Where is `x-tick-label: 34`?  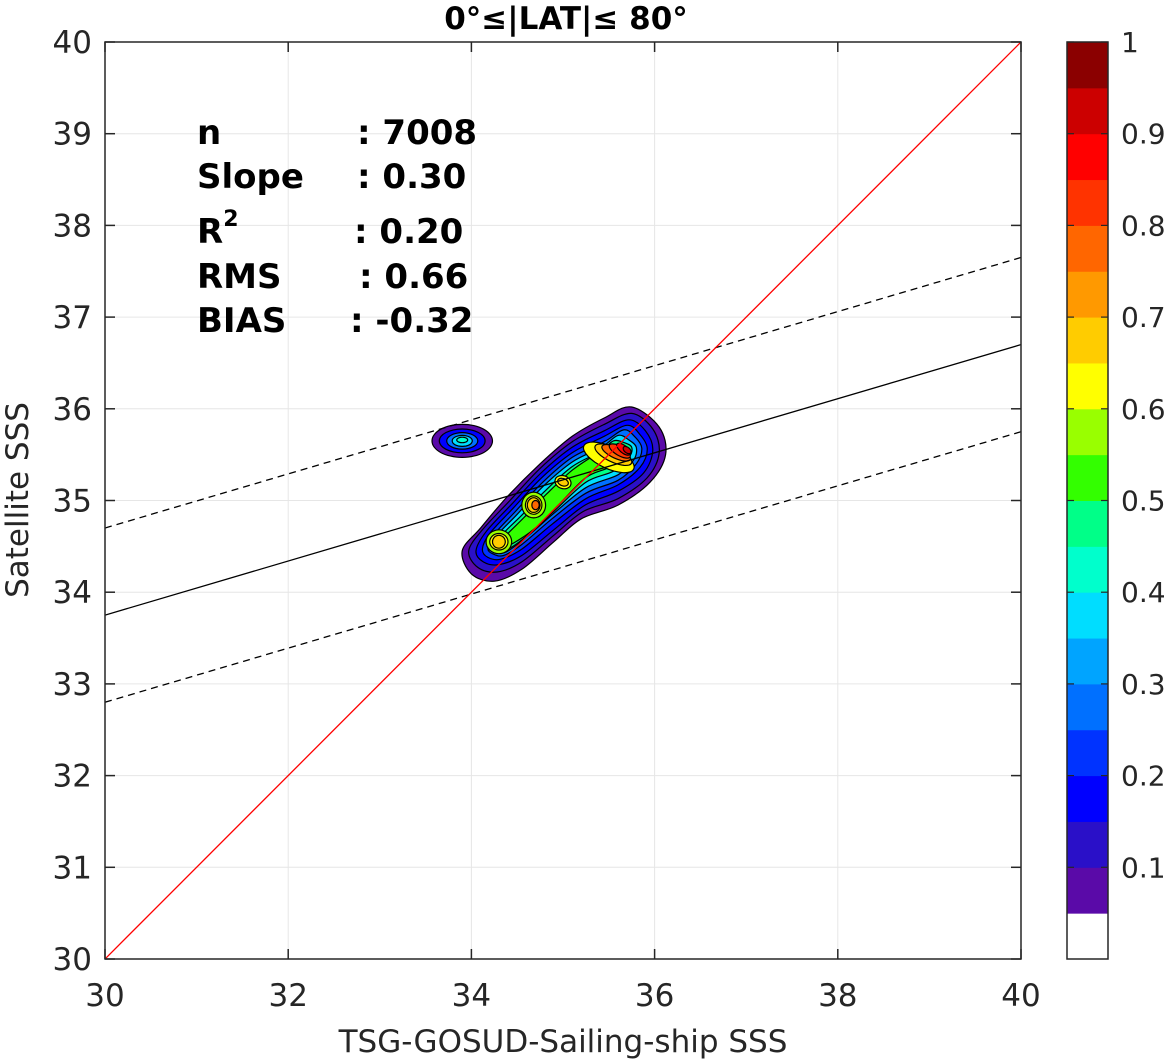 x-tick-label: 34 is located at coordinates (471, 996).